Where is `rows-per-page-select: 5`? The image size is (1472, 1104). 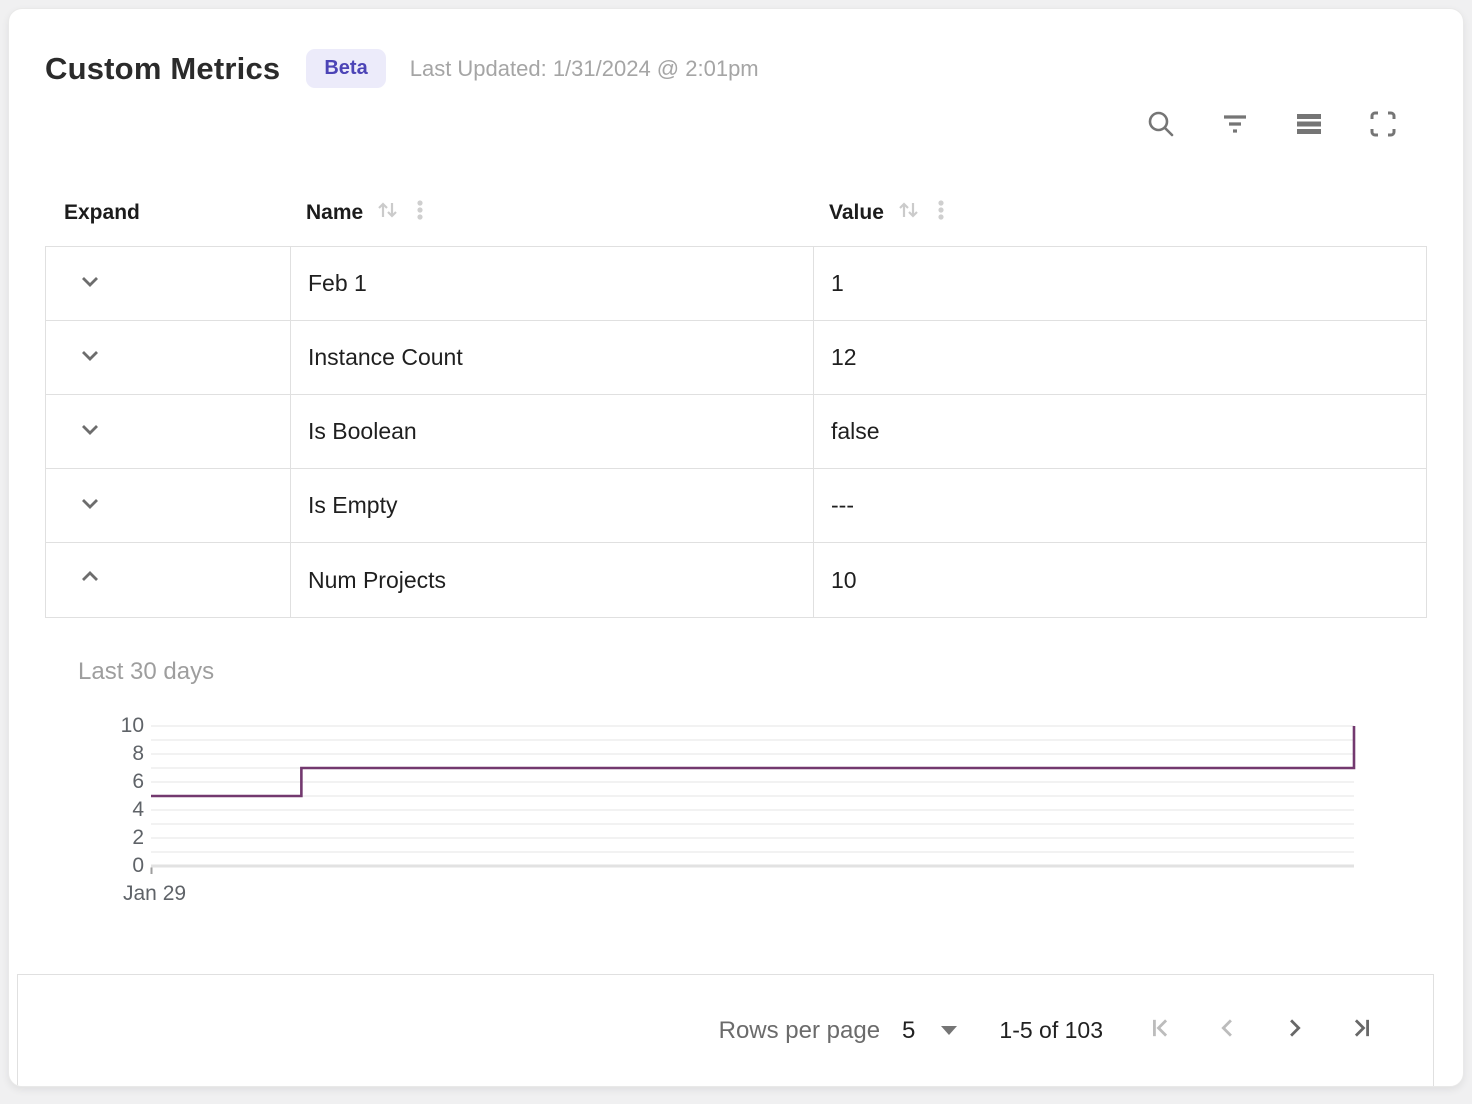
rows-per-page-select: 5 is located at coordinates (930, 1030).